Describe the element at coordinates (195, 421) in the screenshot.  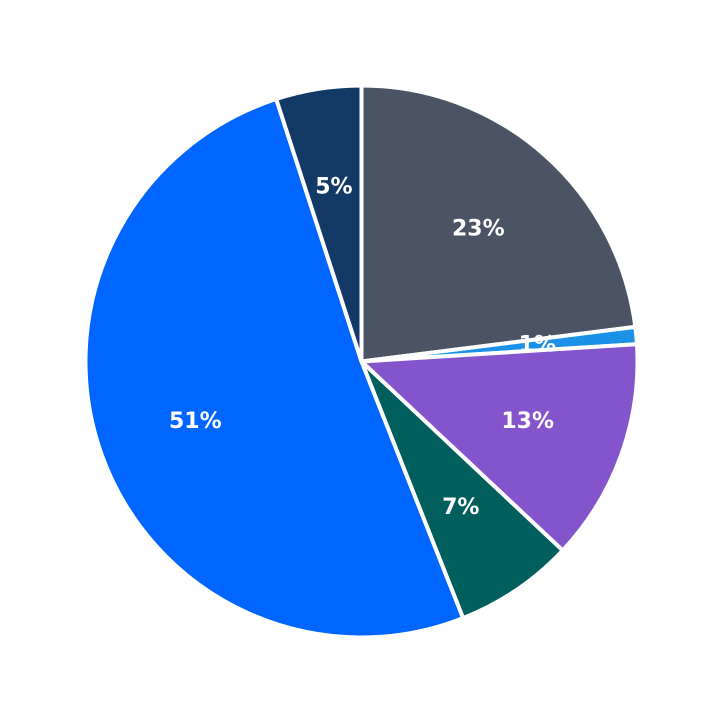
I see `pie-slice-label-4: 51%` at that location.